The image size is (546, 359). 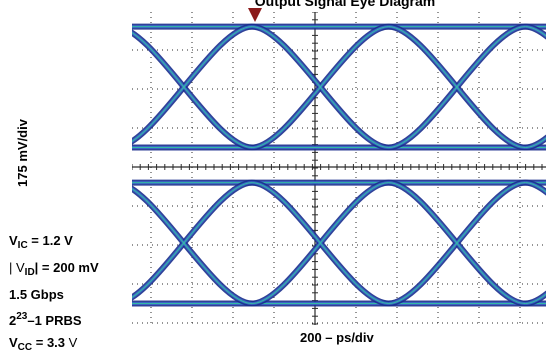 I want to click on y-axis-scale-label: 175 mV/div, so click(x=22, y=153).